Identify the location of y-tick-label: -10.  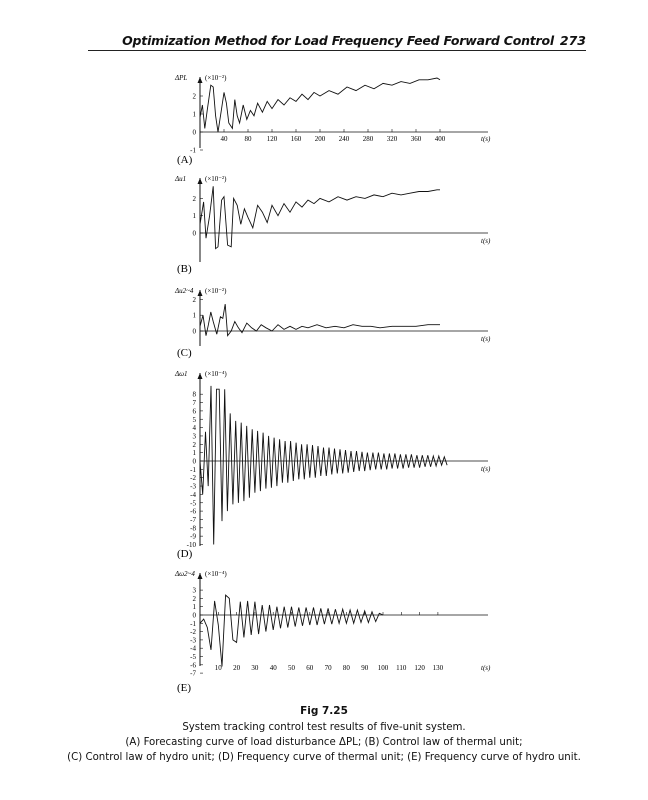
(192, 545).